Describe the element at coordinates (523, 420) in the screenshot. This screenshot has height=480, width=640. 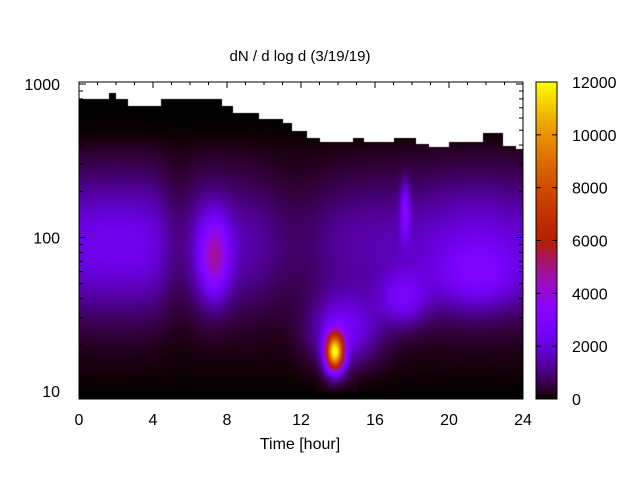
I see `x-tick-label: 24` at that location.